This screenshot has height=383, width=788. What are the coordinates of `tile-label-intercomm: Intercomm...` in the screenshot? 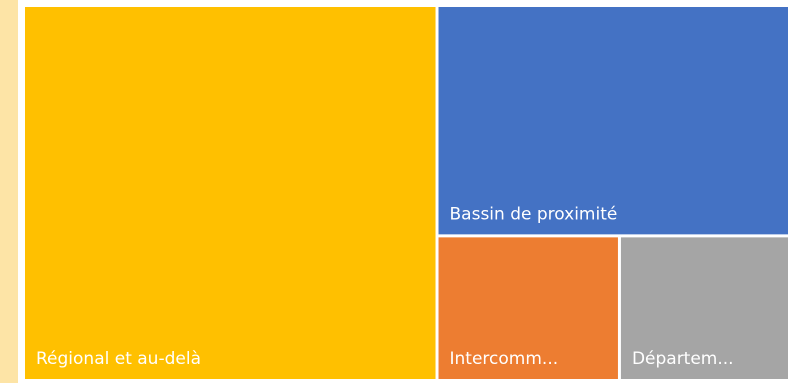 It's located at (504, 359).